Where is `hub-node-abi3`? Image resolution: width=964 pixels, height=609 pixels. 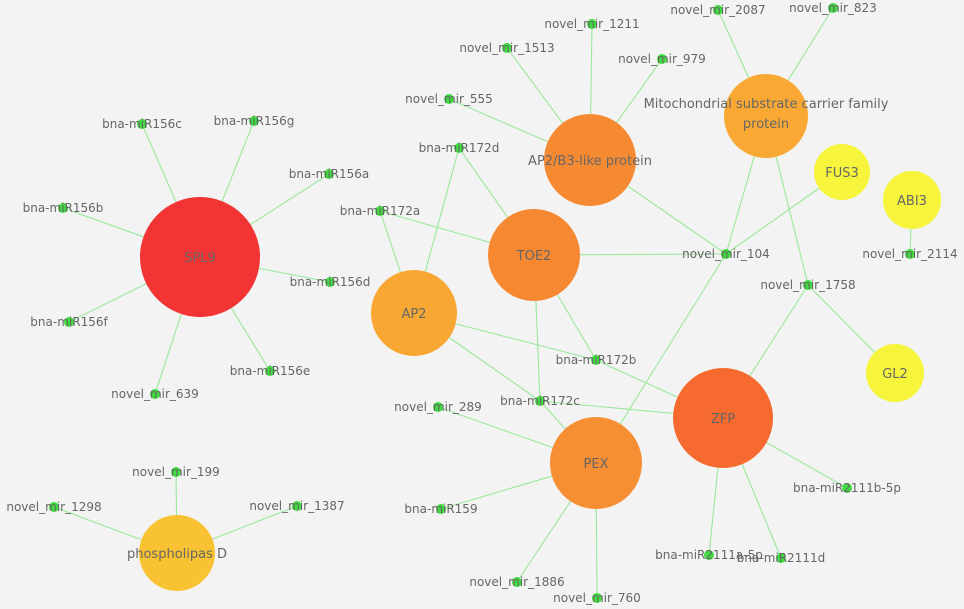 hub-node-abi3 is located at coordinates (912, 200).